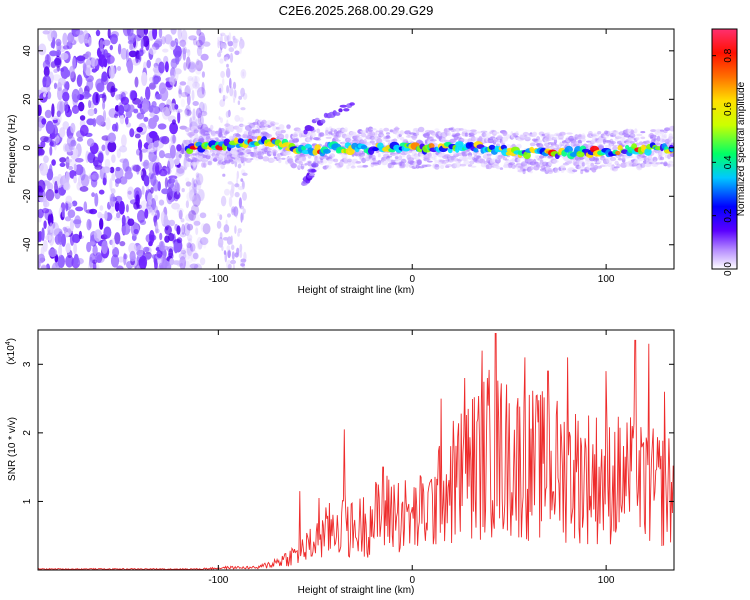 The width and height of the screenshot is (750, 600). I want to click on colorbar-tick-label: 0.2, so click(728, 215).